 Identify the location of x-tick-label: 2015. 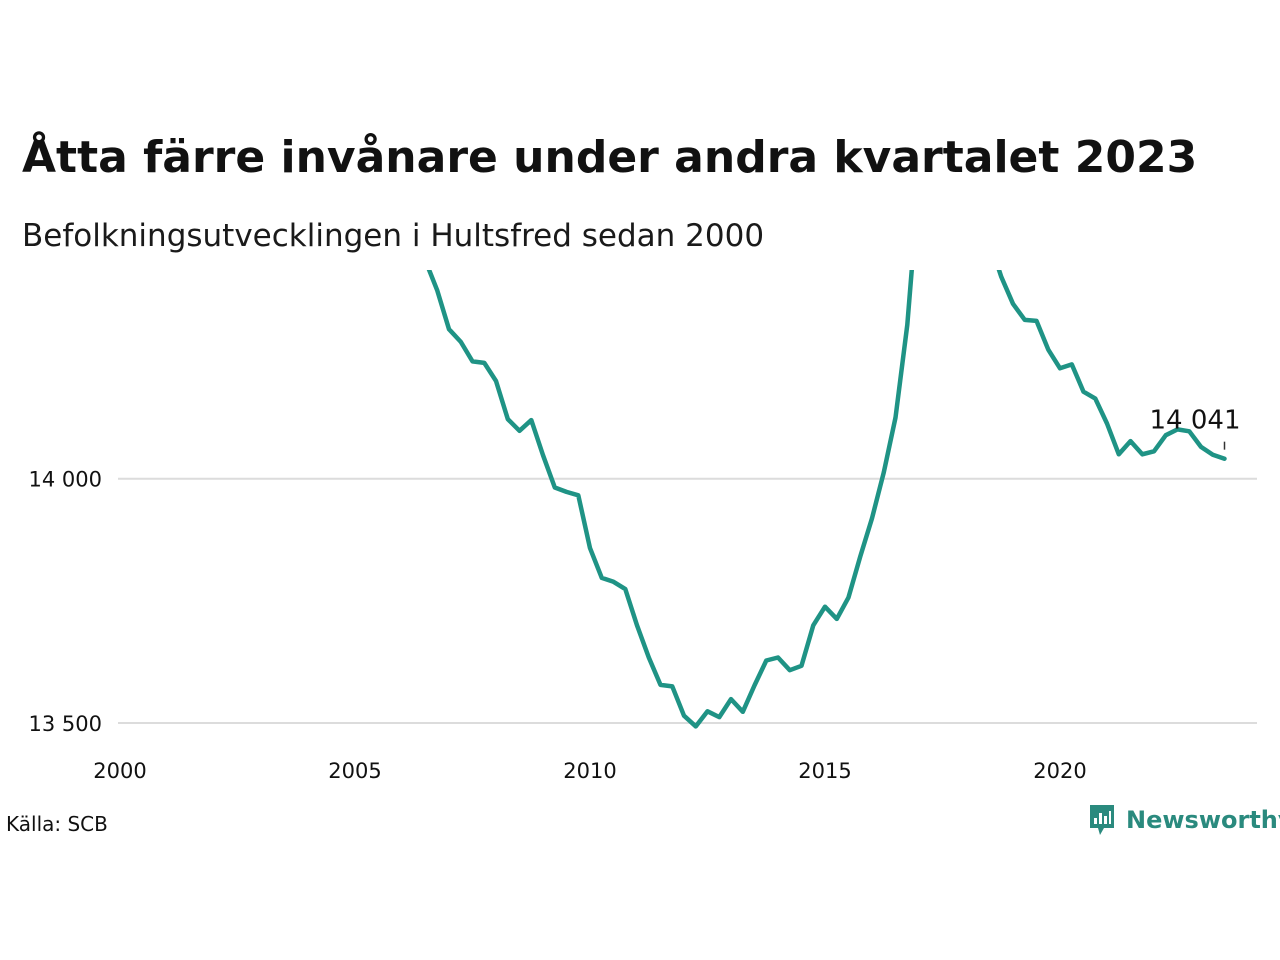
(824, 771).